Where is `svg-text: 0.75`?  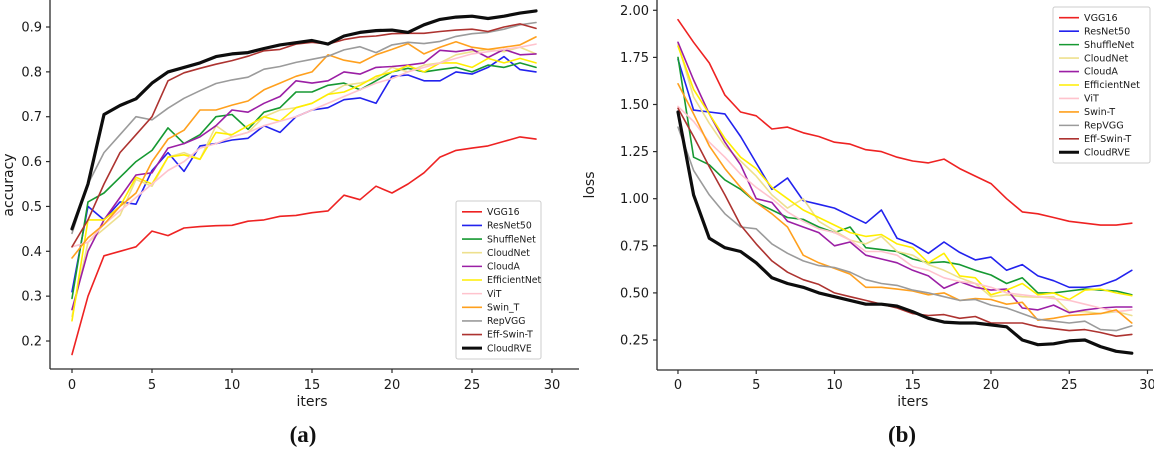
svg-text: 0.75 is located at coordinates (634, 246).